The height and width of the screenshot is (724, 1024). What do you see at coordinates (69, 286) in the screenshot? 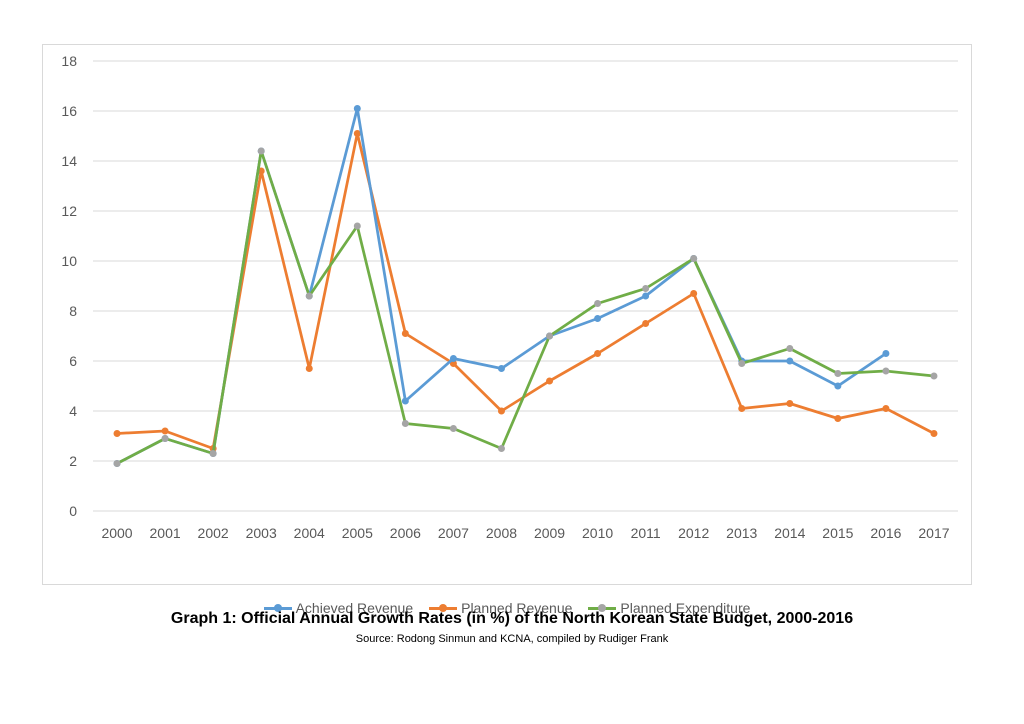
I see `y-axis-tick-labels: 0 2 4 6 8 10 12 14 16 18` at bounding box center [69, 286].